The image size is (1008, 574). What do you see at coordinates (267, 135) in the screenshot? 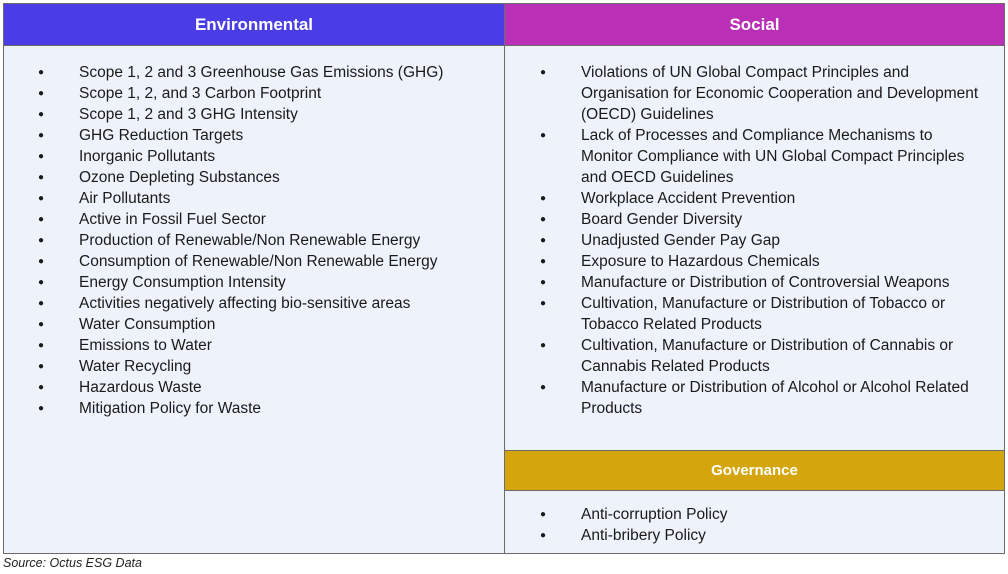
I see `list-item: GHG Reduction Targets` at bounding box center [267, 135].